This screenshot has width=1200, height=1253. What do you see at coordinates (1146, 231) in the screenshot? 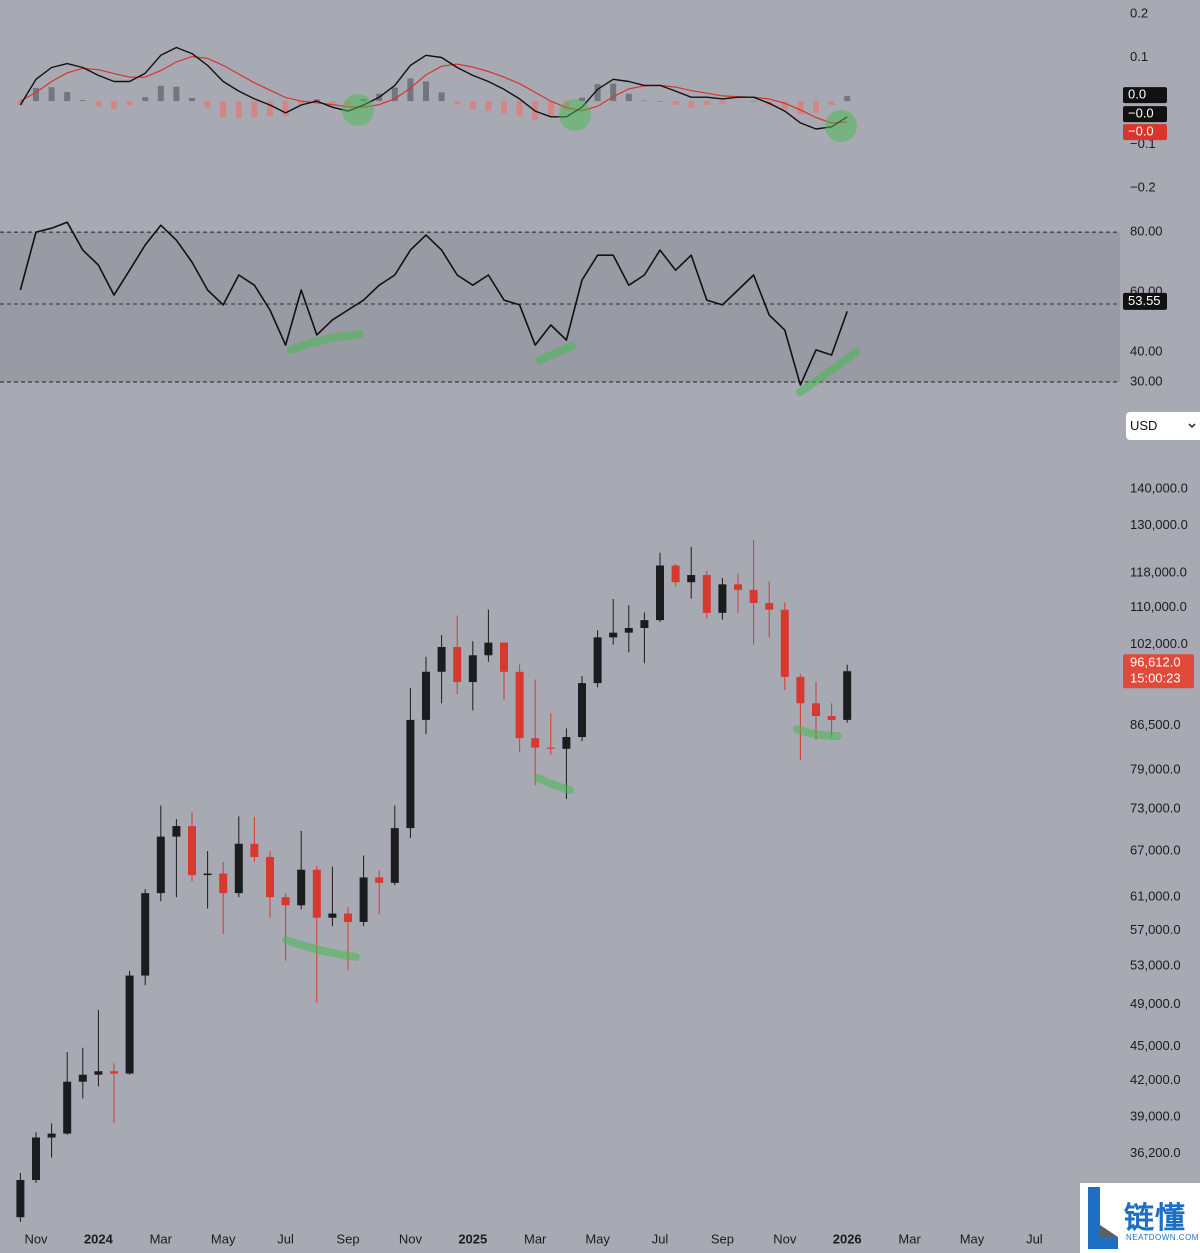
I see `y-tick-label: 80.00` at bounding box center [1146, 231].